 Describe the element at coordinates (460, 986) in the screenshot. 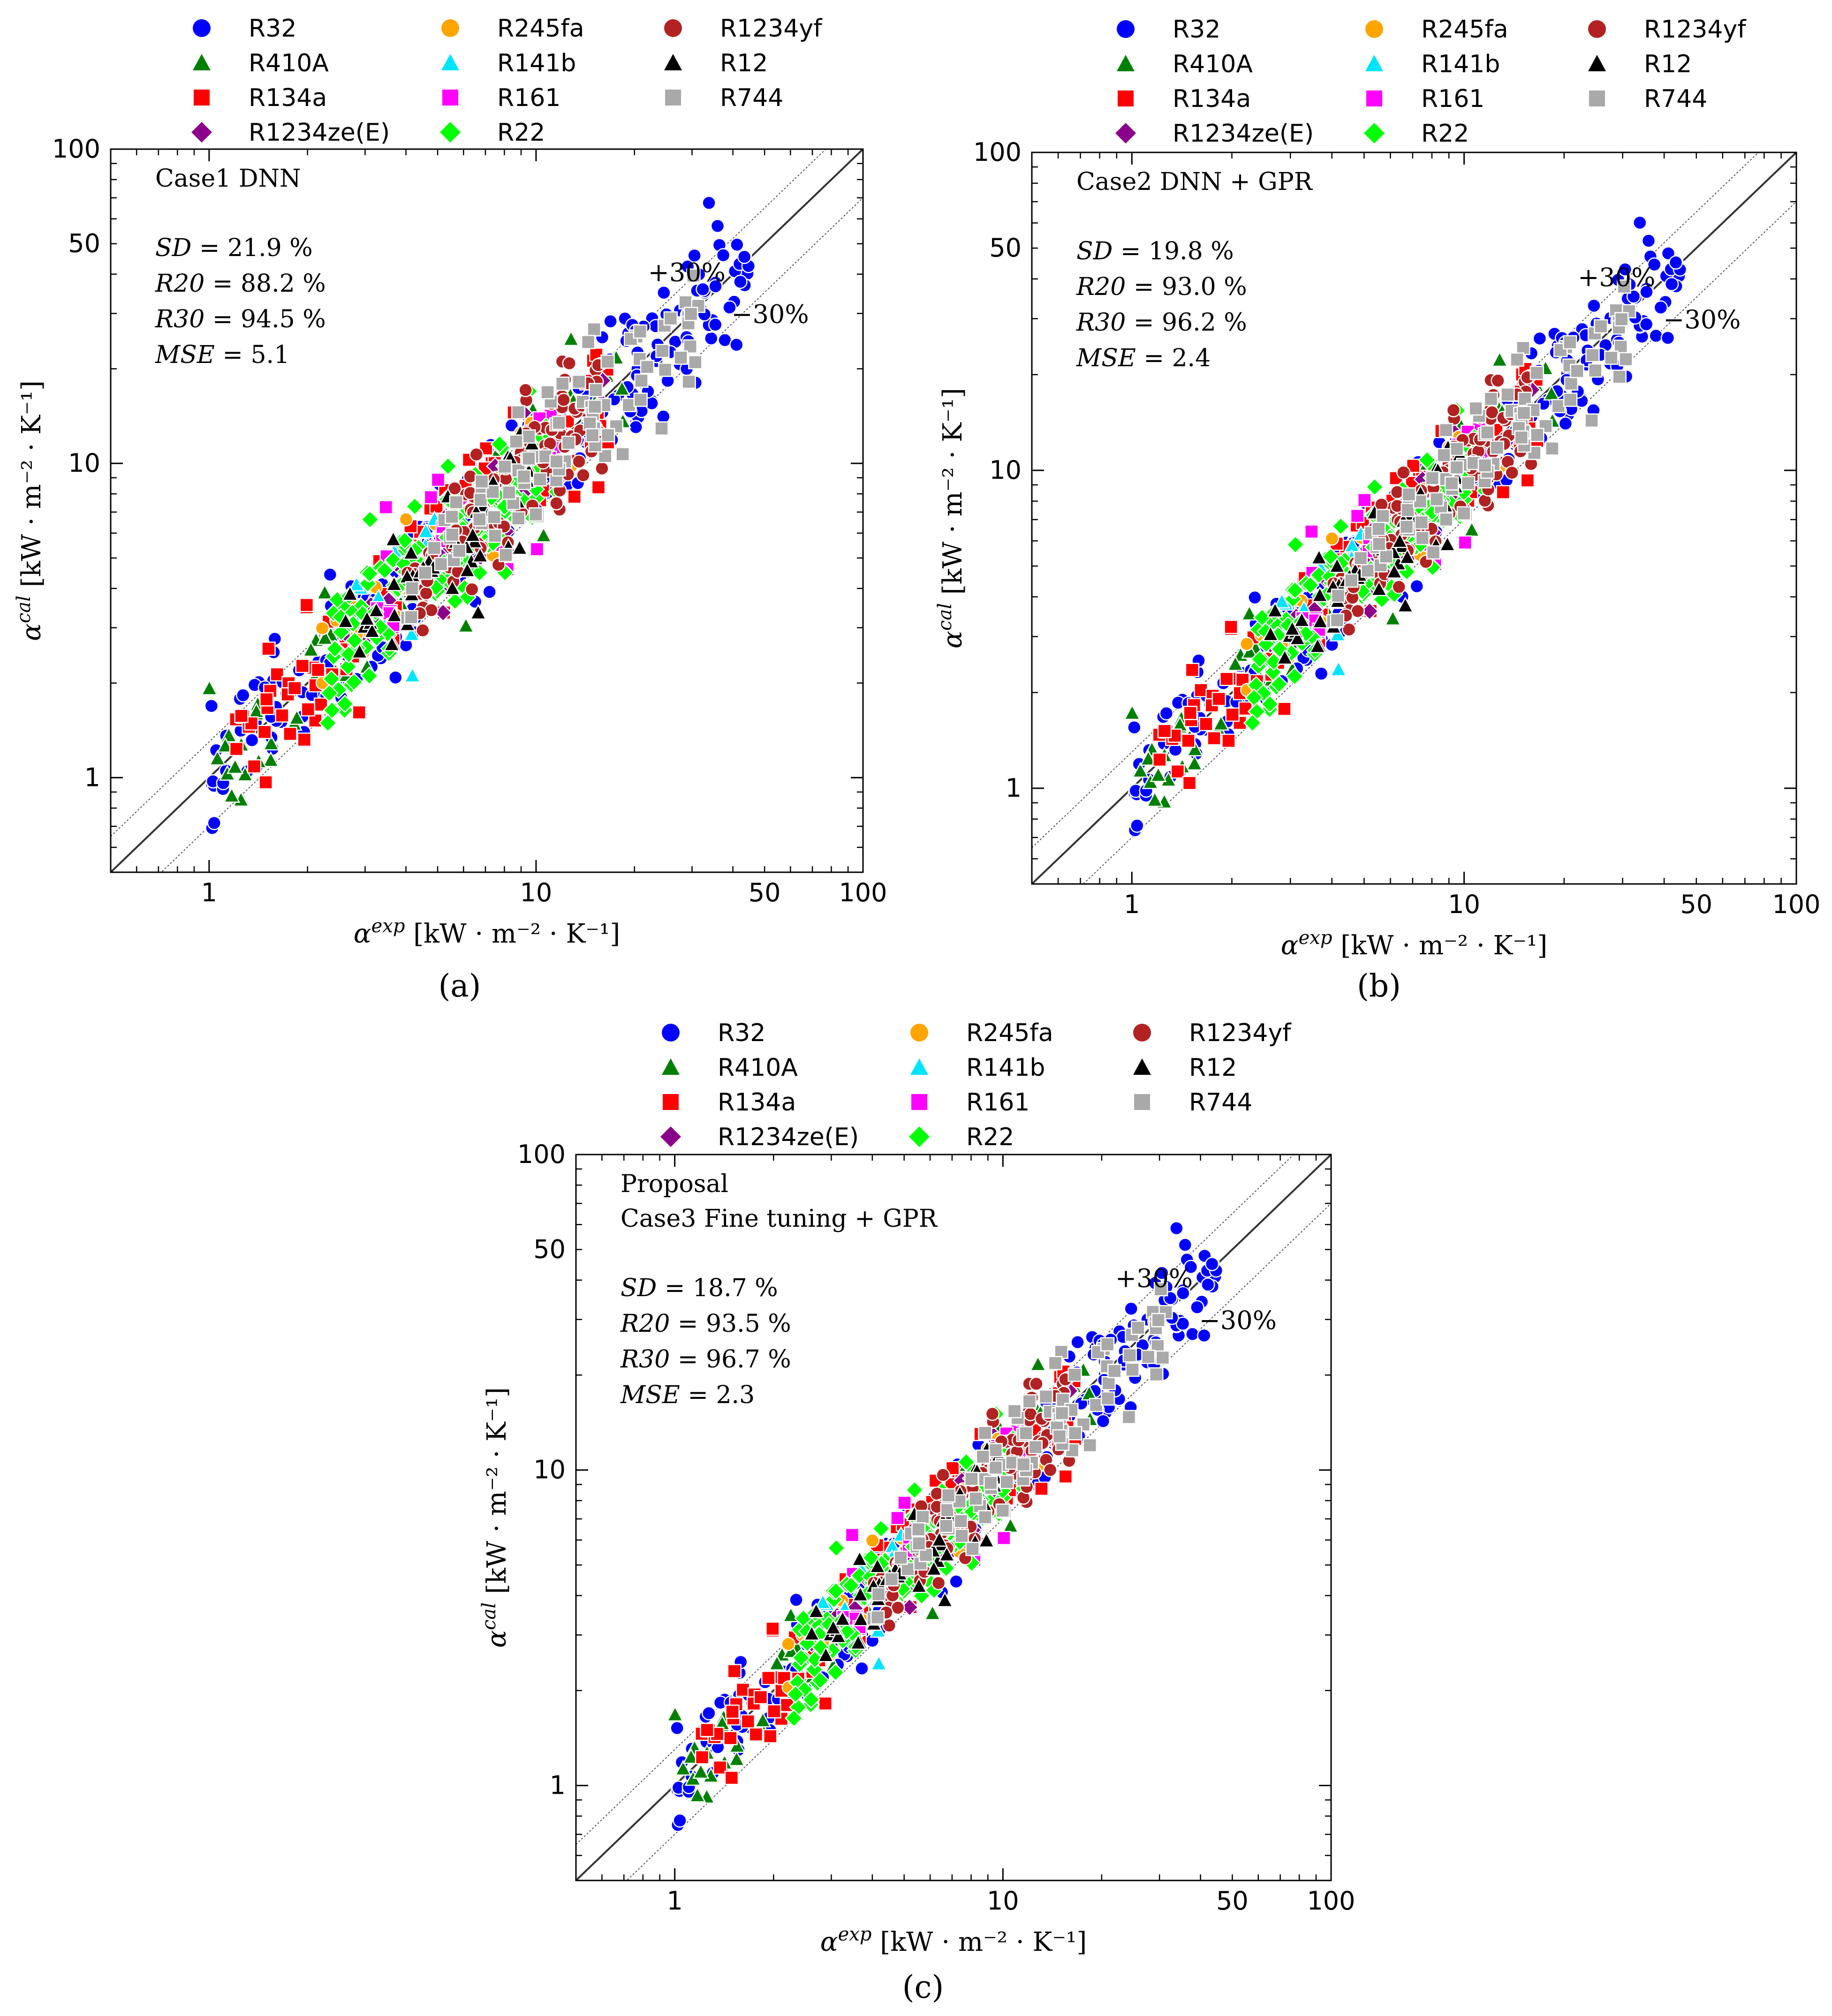

I see `panel-label: (a)` at that location.